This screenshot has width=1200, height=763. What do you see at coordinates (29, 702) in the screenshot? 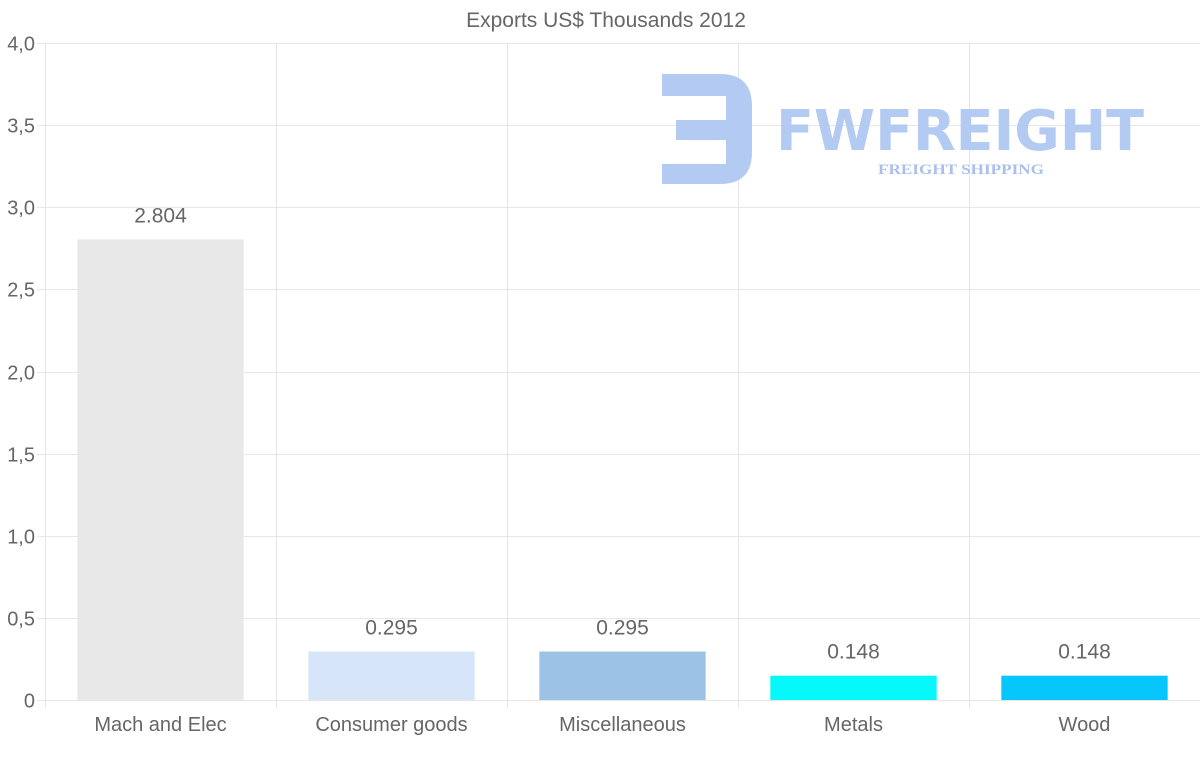
I see `y-tick-label: 0` at bounding box center [29, 702].